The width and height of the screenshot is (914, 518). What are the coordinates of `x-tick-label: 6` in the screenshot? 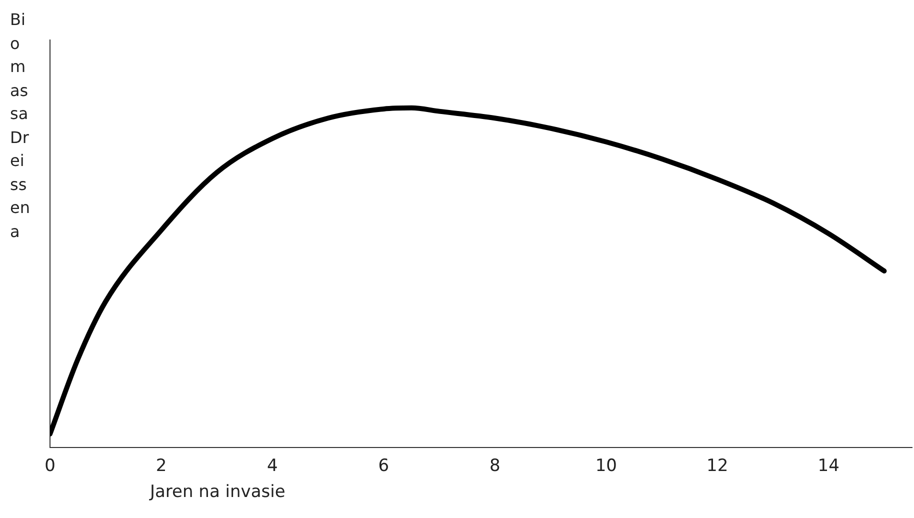 It's located at (384, 466).